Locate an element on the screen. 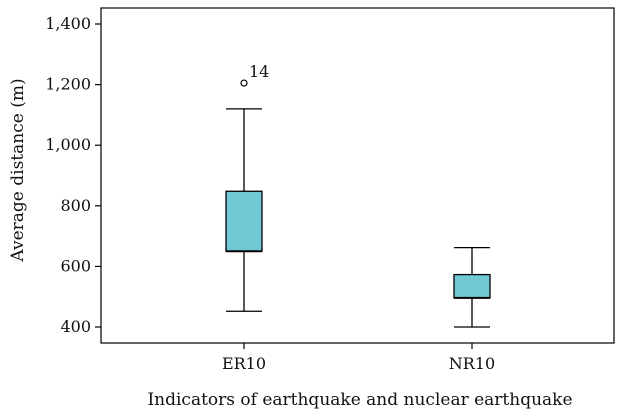 This screenshot has height=416, width=619. box-nr10 is located at coordinates (472, 287).